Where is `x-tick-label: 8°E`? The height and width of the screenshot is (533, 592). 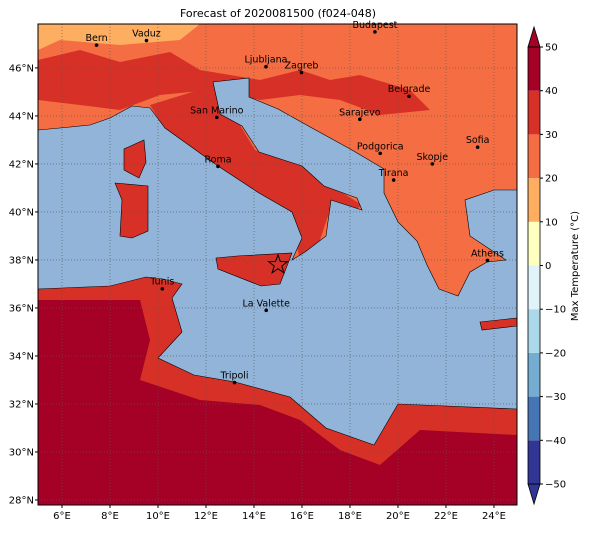 x-tick-label: 8°E is located at coordinates (110, 516).